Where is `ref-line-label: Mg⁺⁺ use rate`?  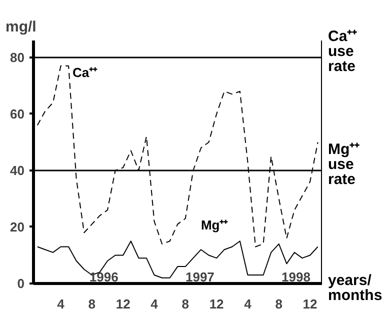 ref-line-label: Mg⁺⁺ use rate is located at coordinates (344, 164).